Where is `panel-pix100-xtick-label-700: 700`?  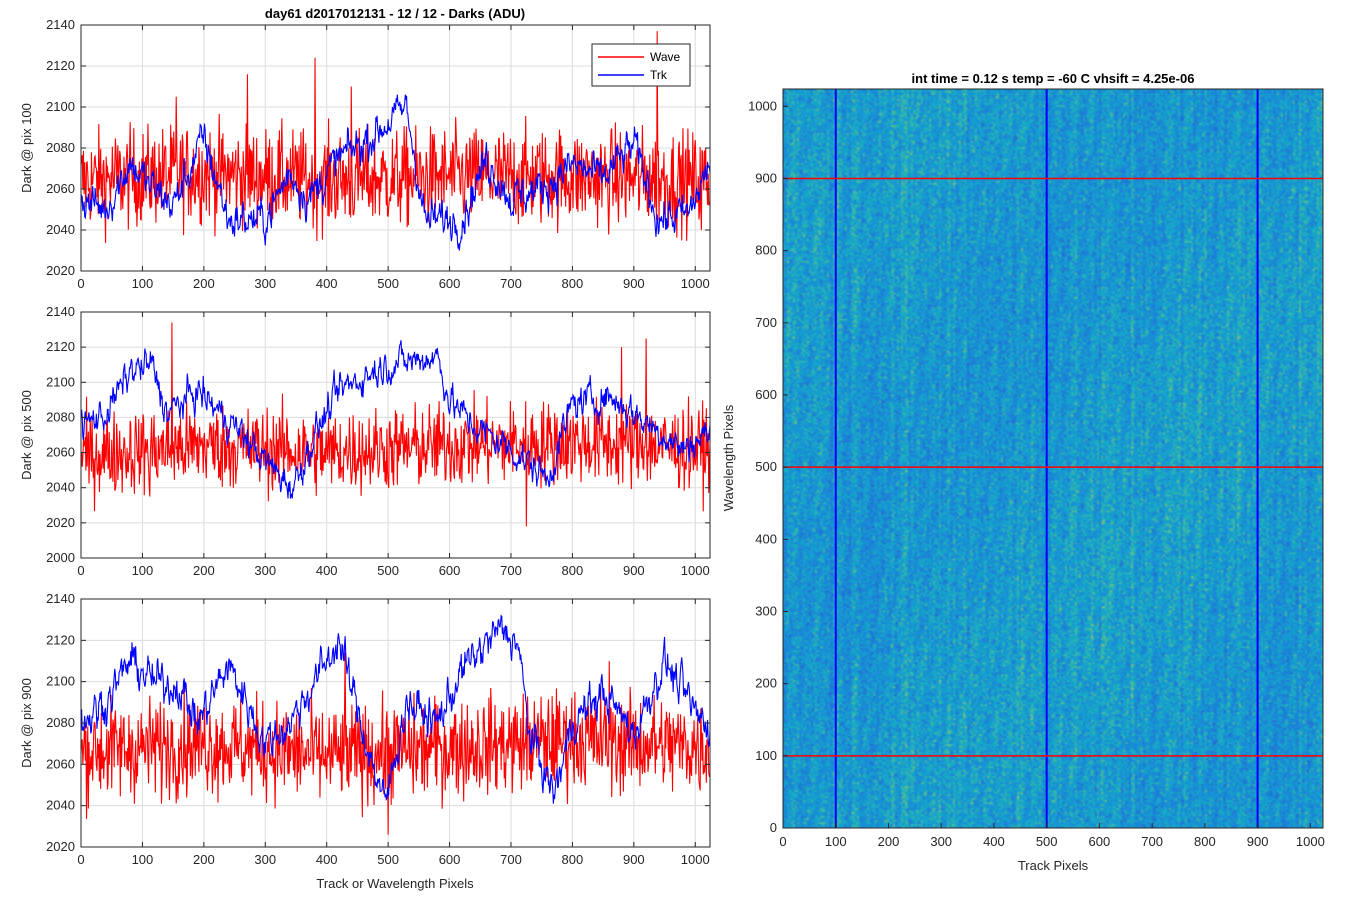
panel-pix100-xtick-label-700: 700 is located at coordinates (511, 283).